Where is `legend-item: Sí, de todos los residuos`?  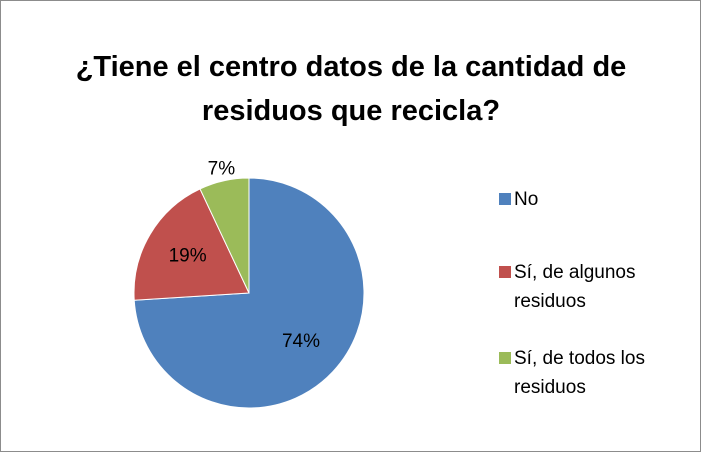 legend-item: Sí, de todos los residuos is located at coordinates (581, 373).